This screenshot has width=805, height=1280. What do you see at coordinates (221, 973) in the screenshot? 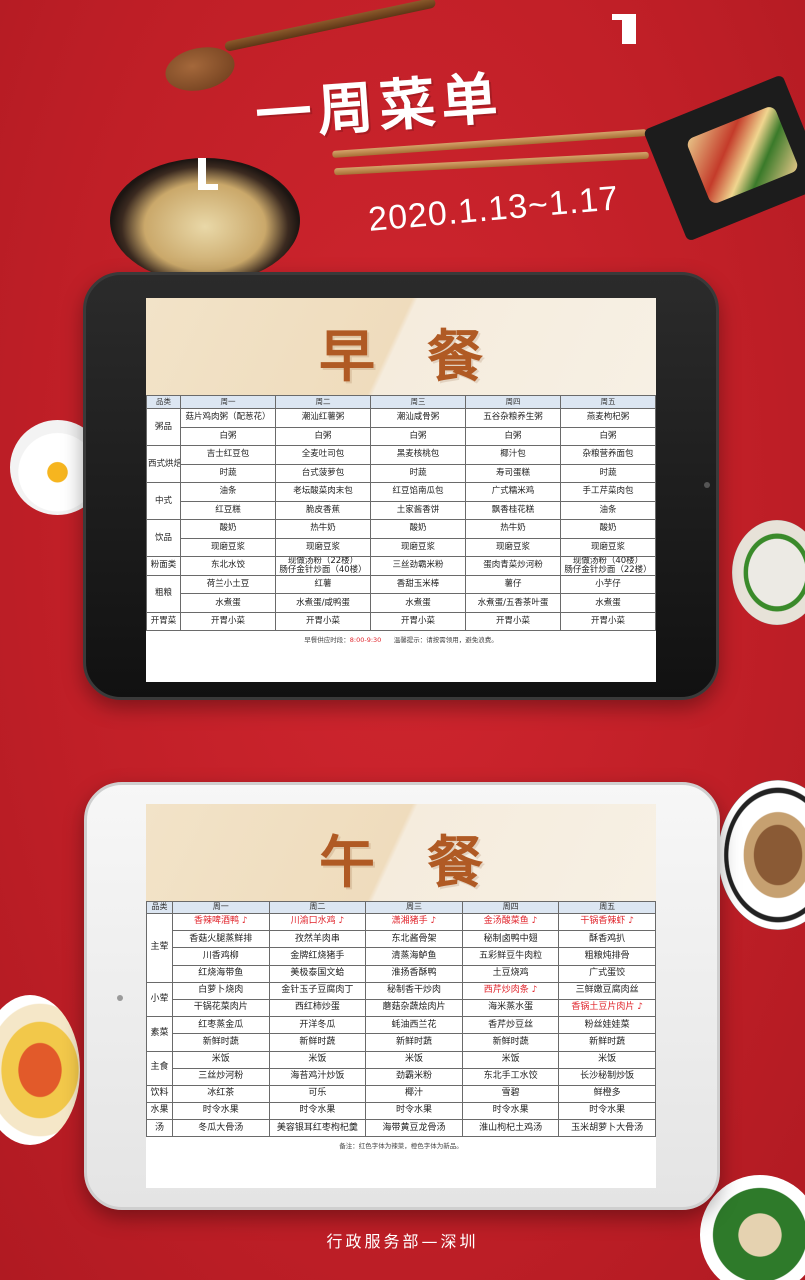
I see `lunch-dish-cell: 红烧海带鱼` at bounding box center [221, 973].